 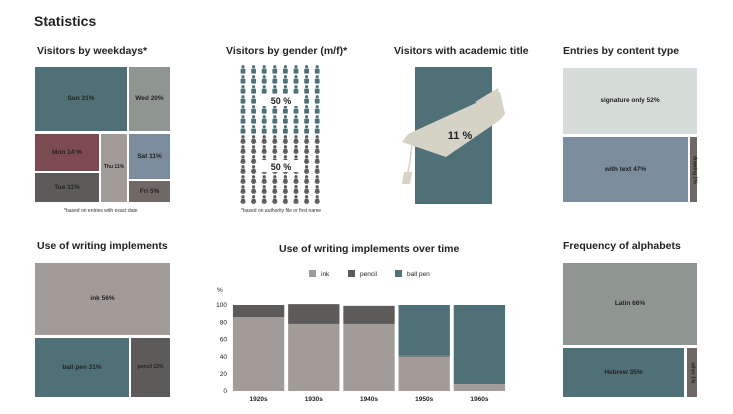 I want to click on y-tick-label: 20, so click(x=224, y=374).